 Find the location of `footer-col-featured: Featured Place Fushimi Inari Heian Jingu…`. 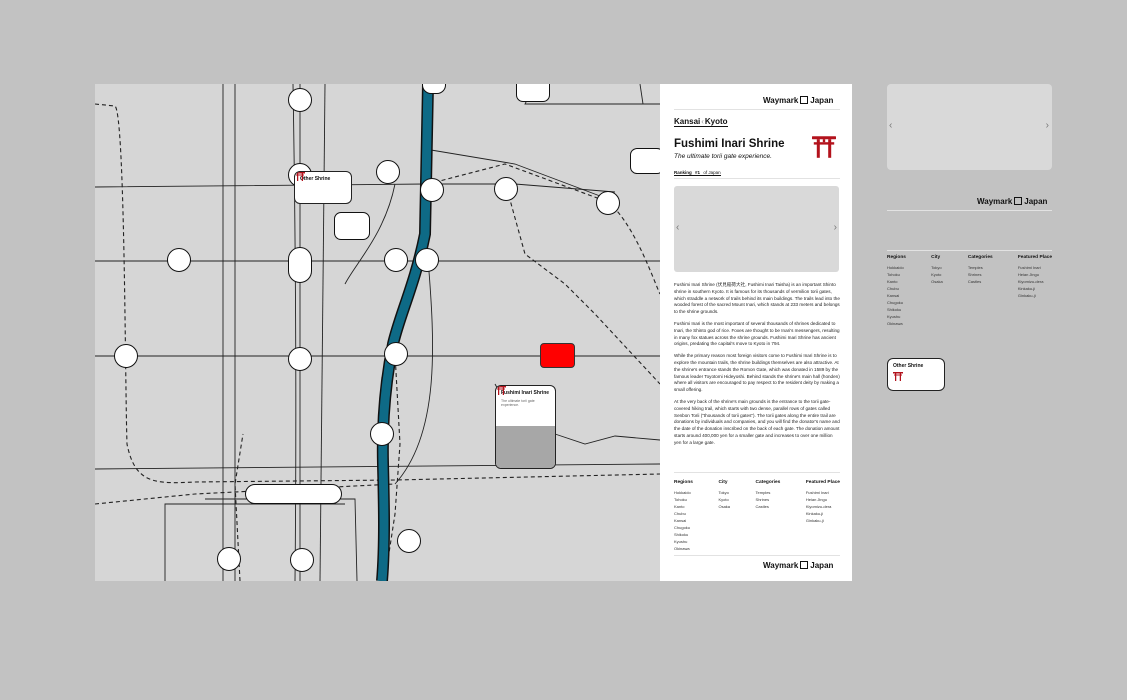

footer-col-featured: Featured Place Fushimi Inari Heian Jingu… is located at coordinates (823, 516).